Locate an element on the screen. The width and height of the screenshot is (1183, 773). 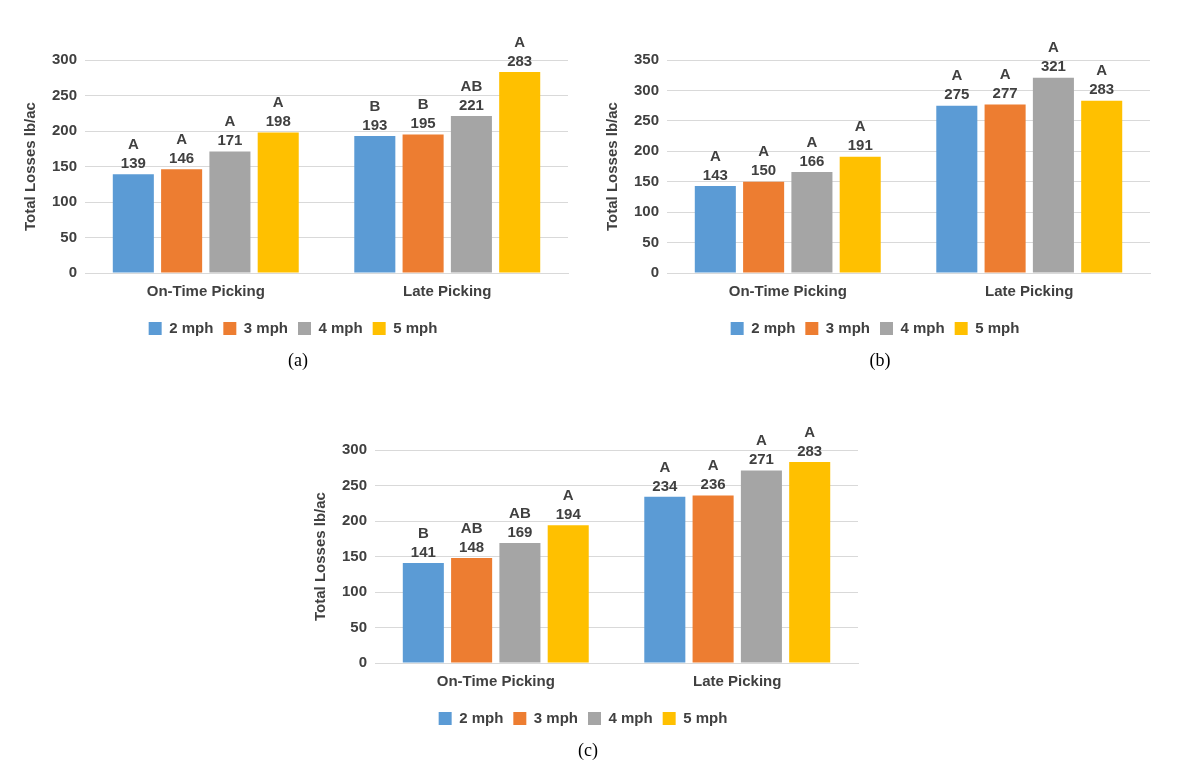
data-label: 195 is located at coordinates (423, 123).